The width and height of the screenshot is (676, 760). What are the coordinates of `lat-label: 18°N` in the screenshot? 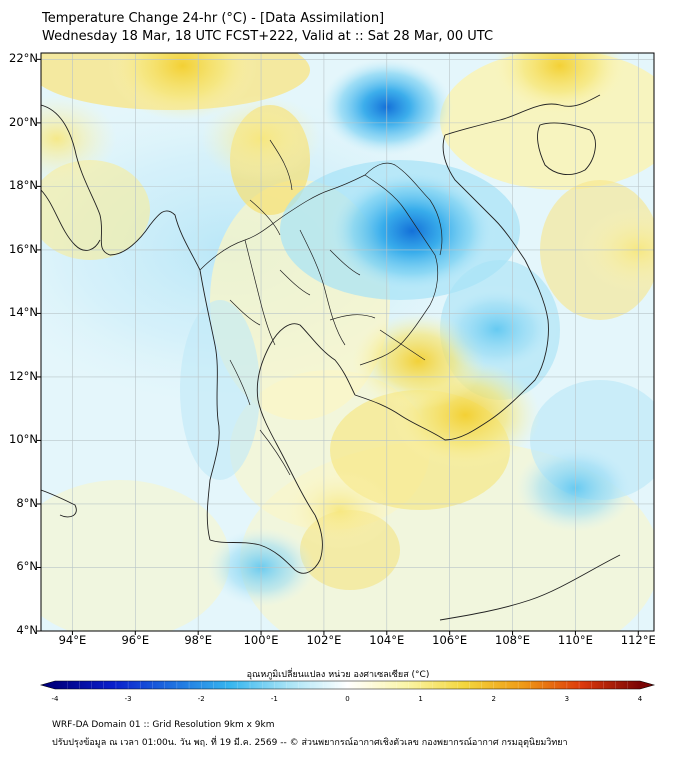 It's located at (23, 185).